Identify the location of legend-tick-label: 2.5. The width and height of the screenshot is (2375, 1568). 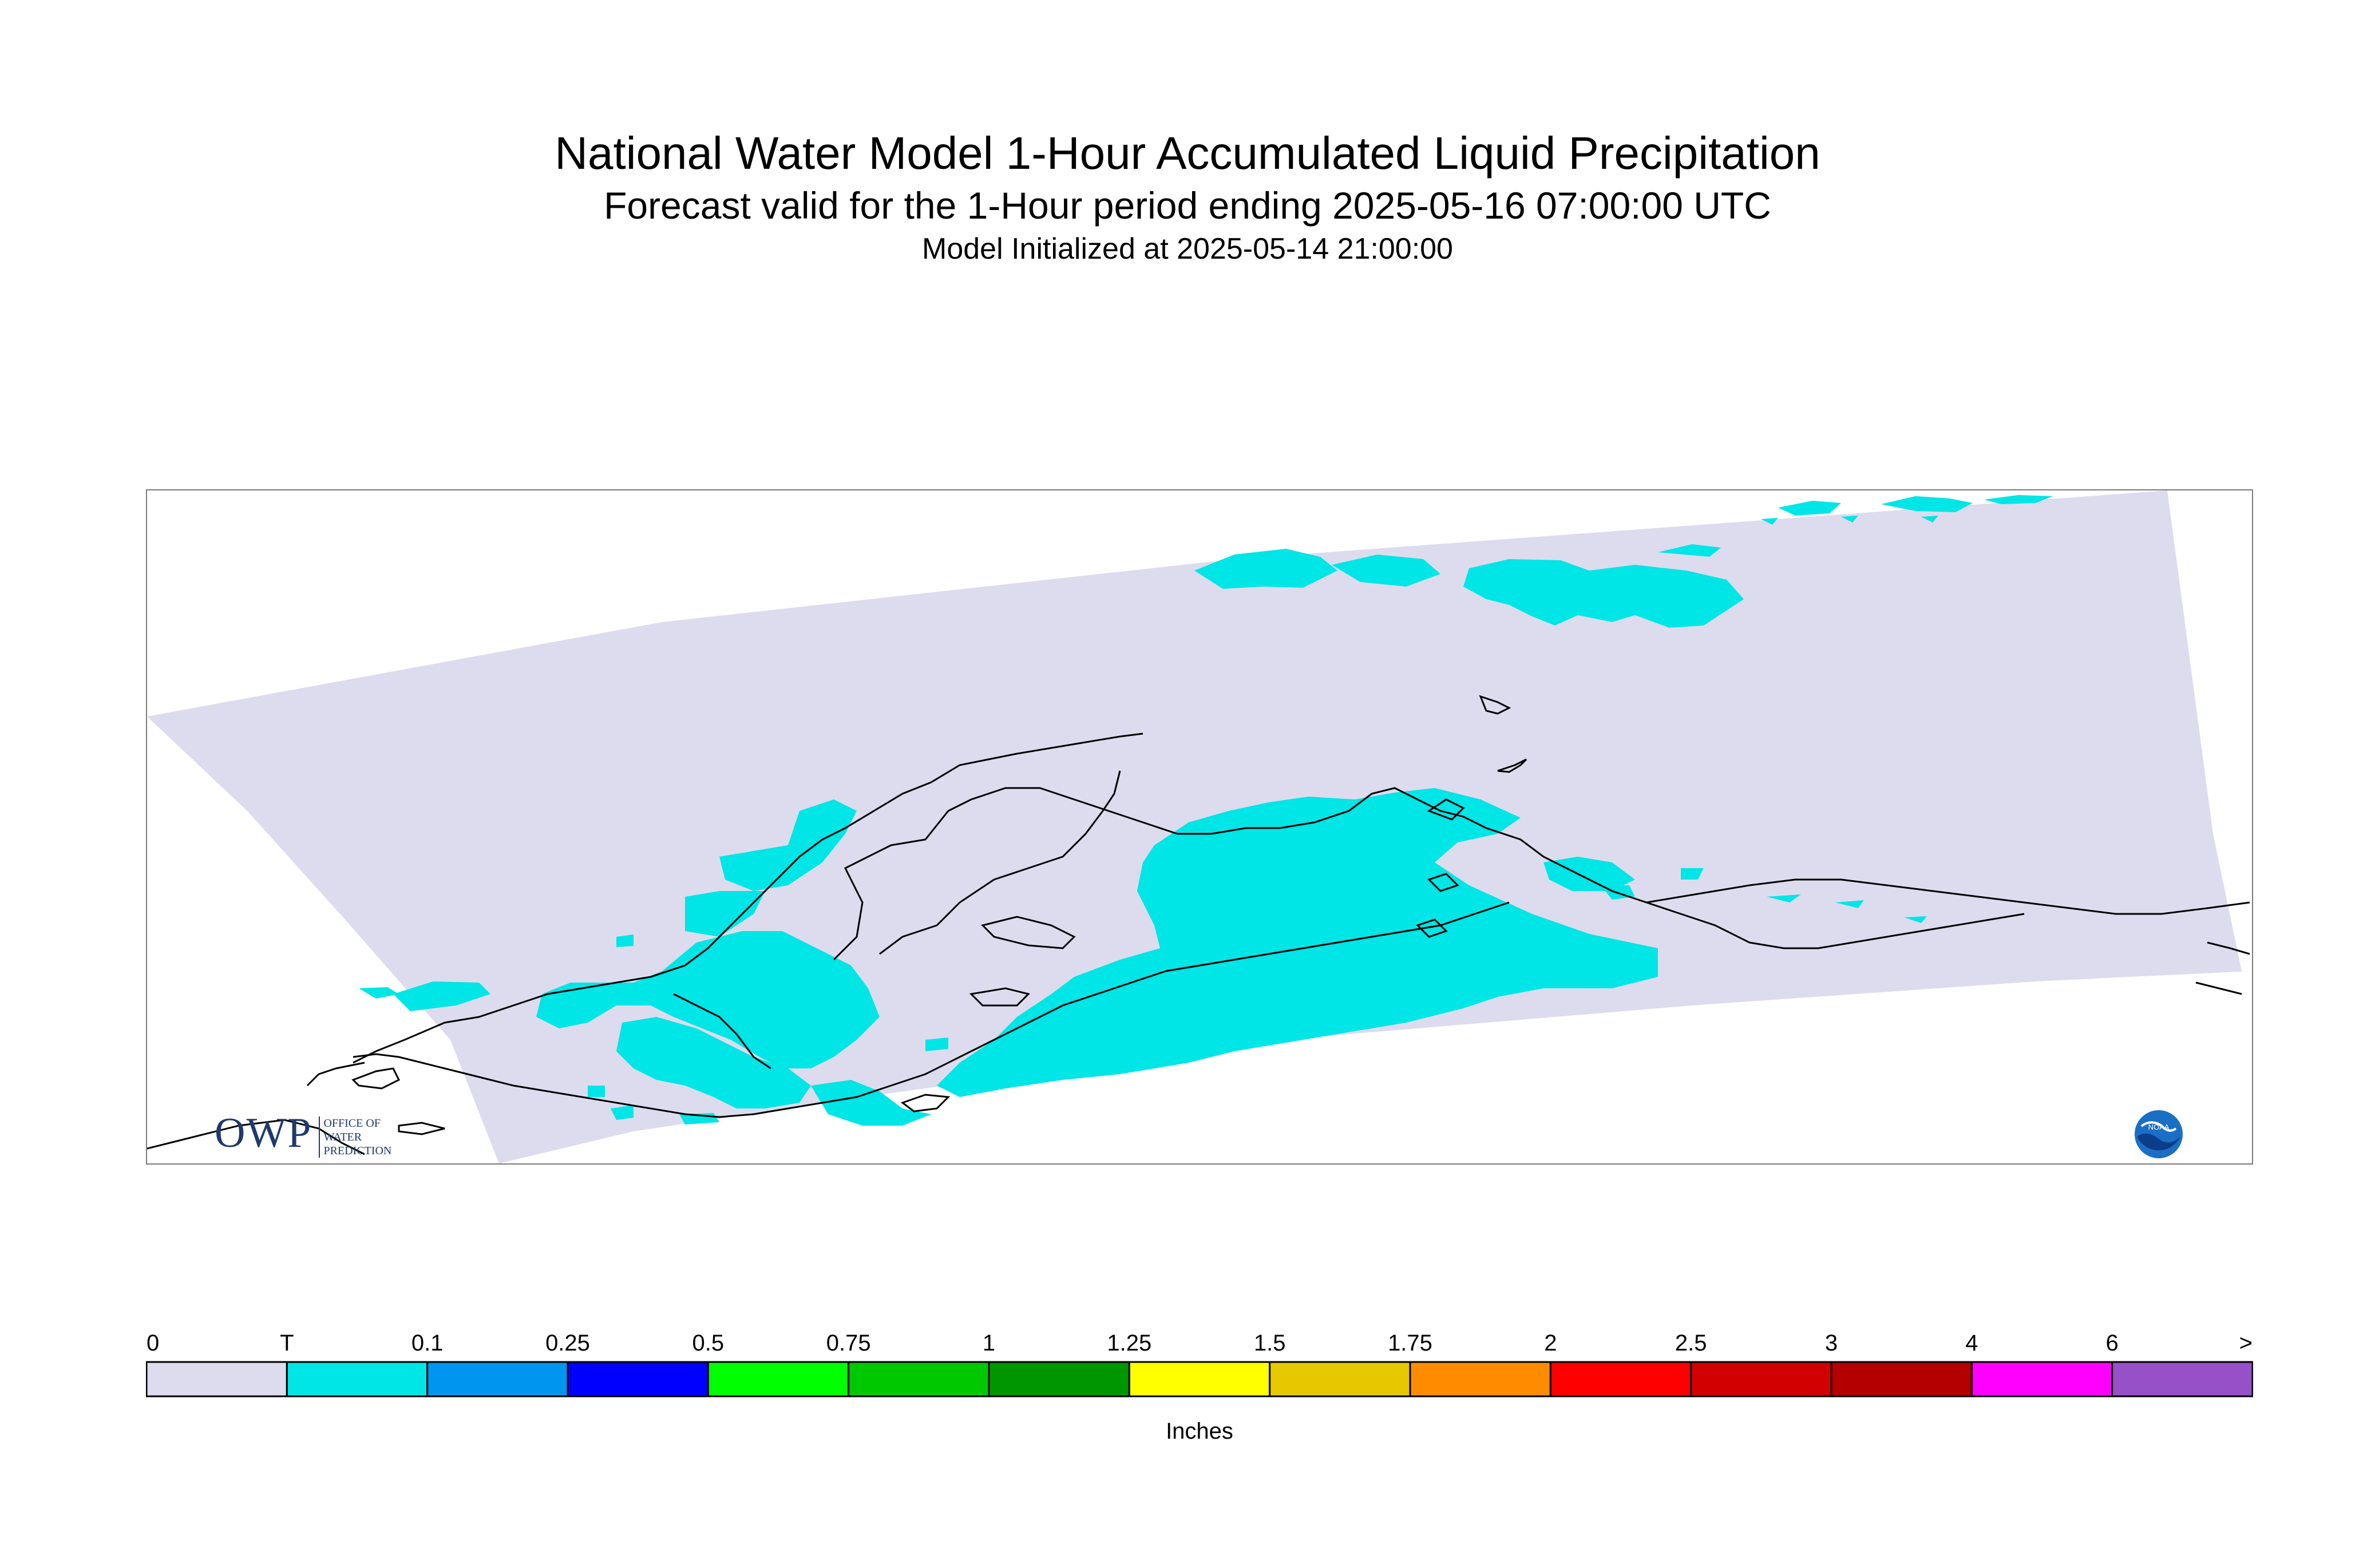
(1691, 1343).